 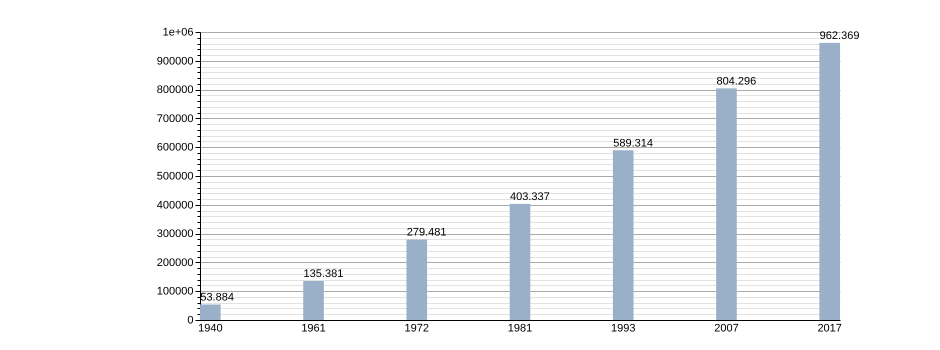 I want to click on x-tick-label: 2007, so click(x=726, y=328).